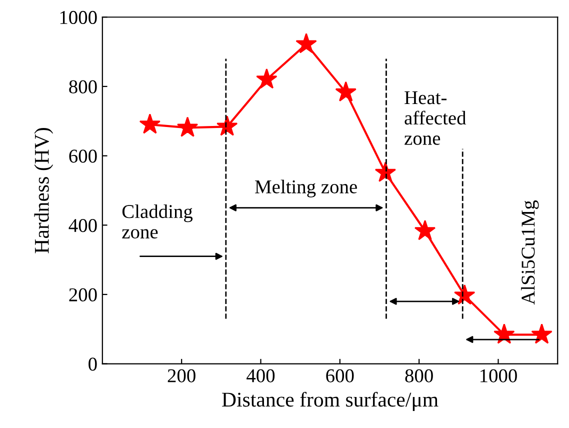 The image size is (569, 428). Describe the element at coordinates (83, 156) in the screenshot. I see `y-tick-label: 600` at that location.